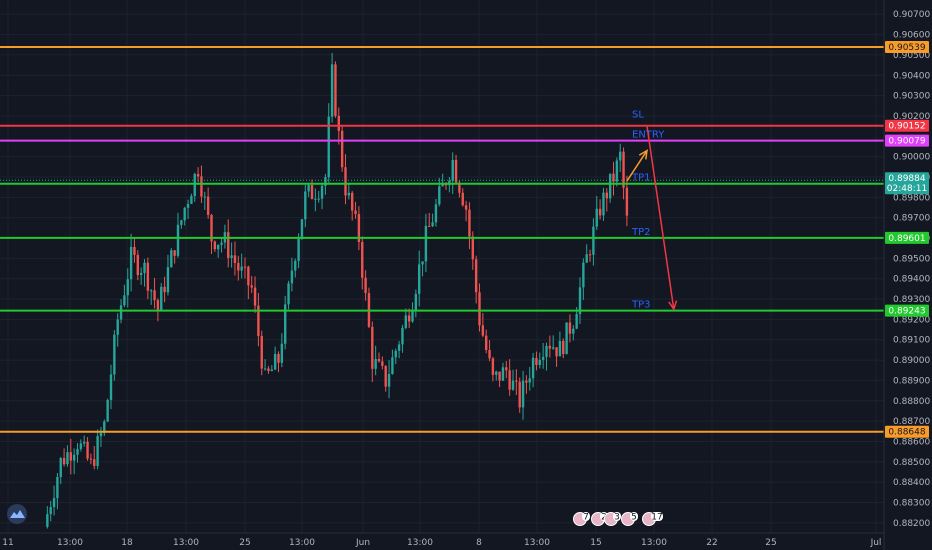 The image size is (932, 550). I want to click on price-tag-text: 0.88648, so click(906, 433).